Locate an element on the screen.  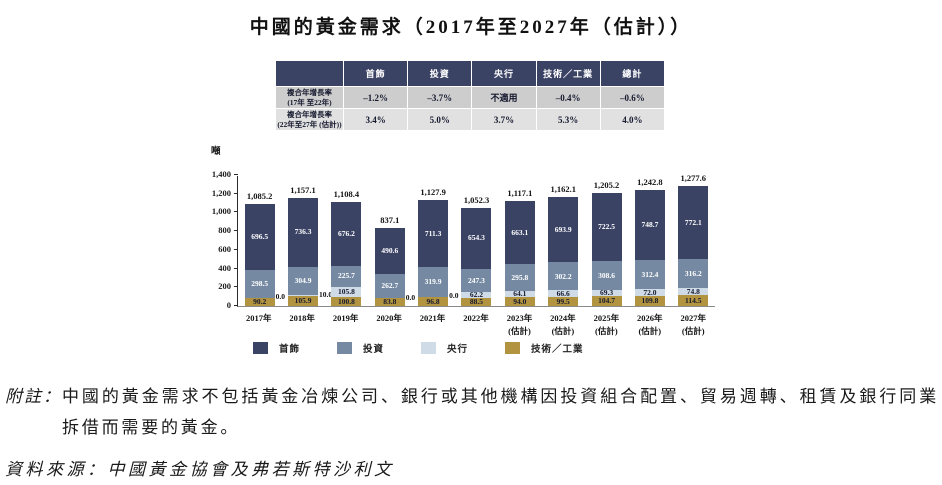
cagr-row-label-line1: 複合年增長率 is located at coordinates (309, 115).